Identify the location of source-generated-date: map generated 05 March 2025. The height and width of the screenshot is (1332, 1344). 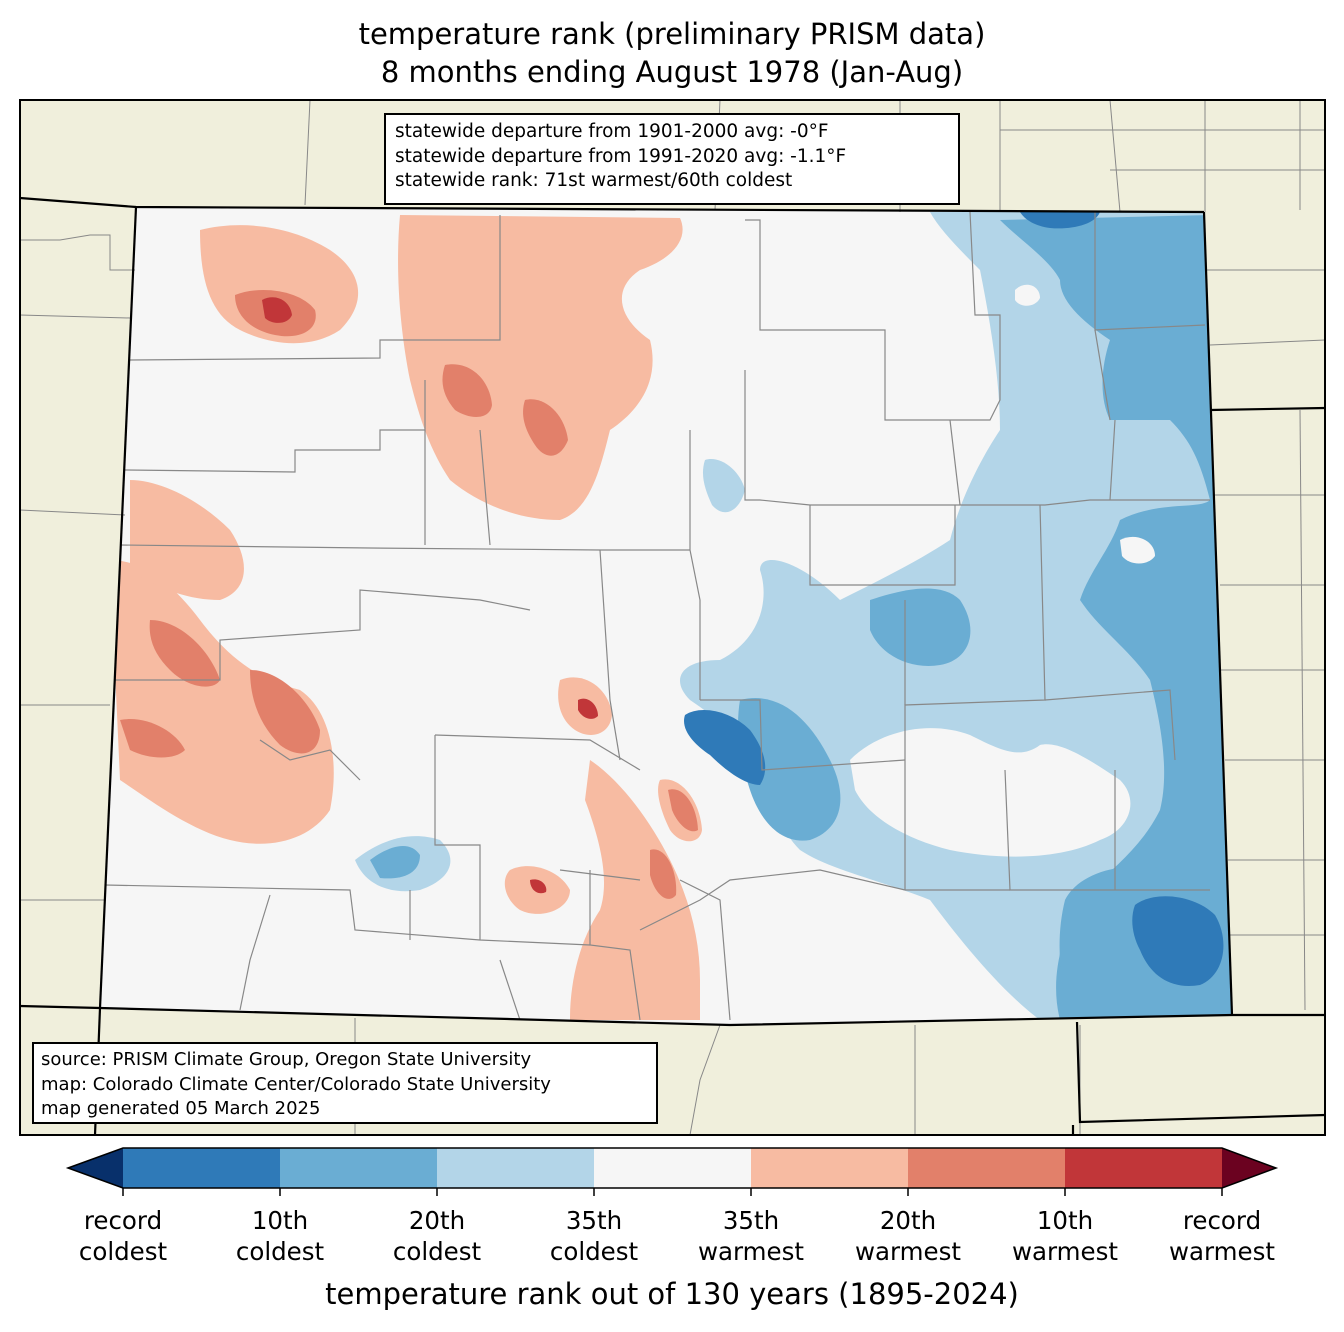
(181, 1108).